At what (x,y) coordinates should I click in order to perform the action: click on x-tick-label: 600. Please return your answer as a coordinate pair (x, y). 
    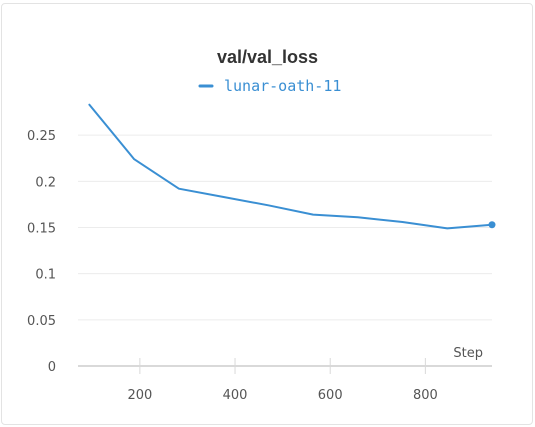
    Looking at the image, I should click on (330, 395).